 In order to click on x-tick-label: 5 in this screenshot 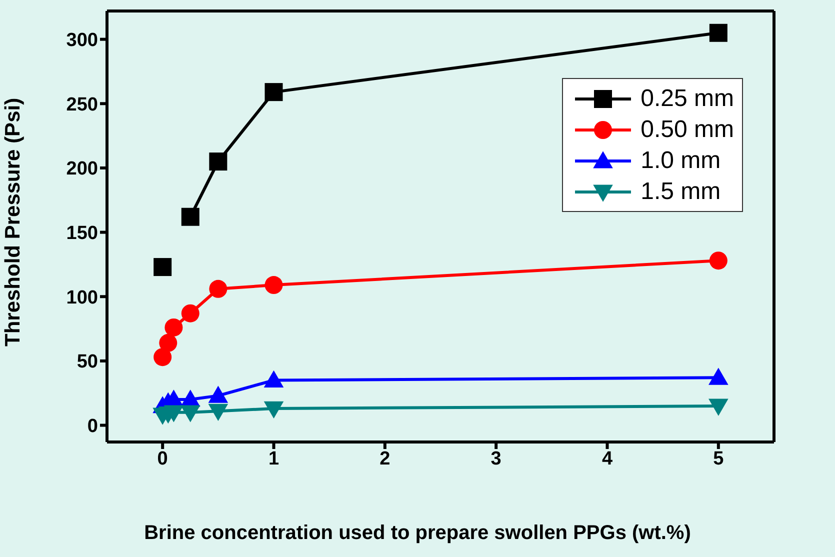, I will do `click(718, 459)`.